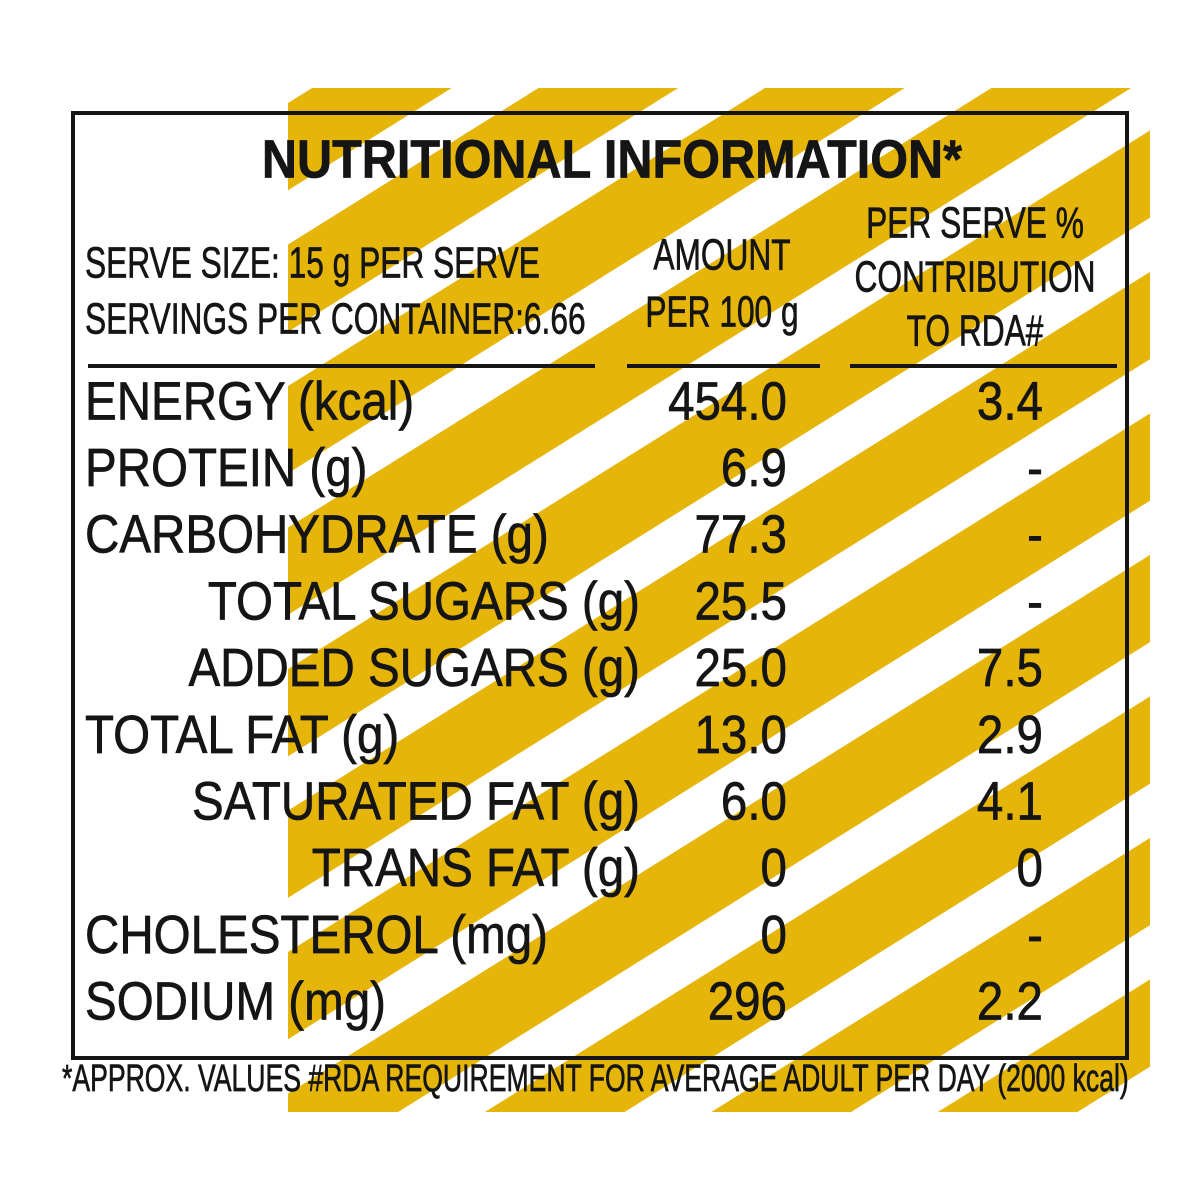 The width and height of the screenshot is (1200, 1200). I want to click on amount-value: 296, so click(747, 1002).